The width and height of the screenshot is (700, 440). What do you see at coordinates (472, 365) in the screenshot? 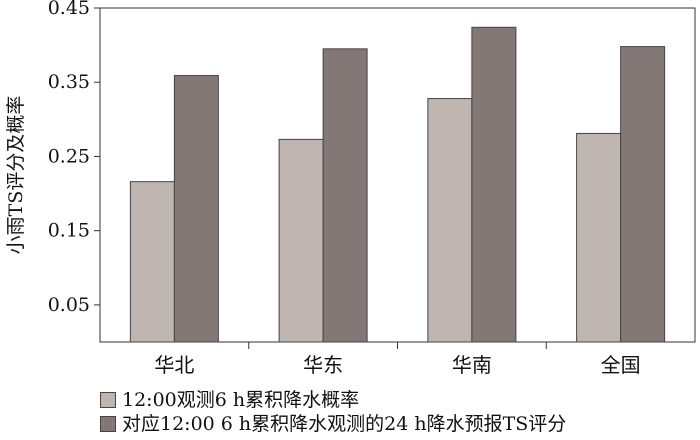
I see `x-category-label: 华南` at bounding box center [472, 365].